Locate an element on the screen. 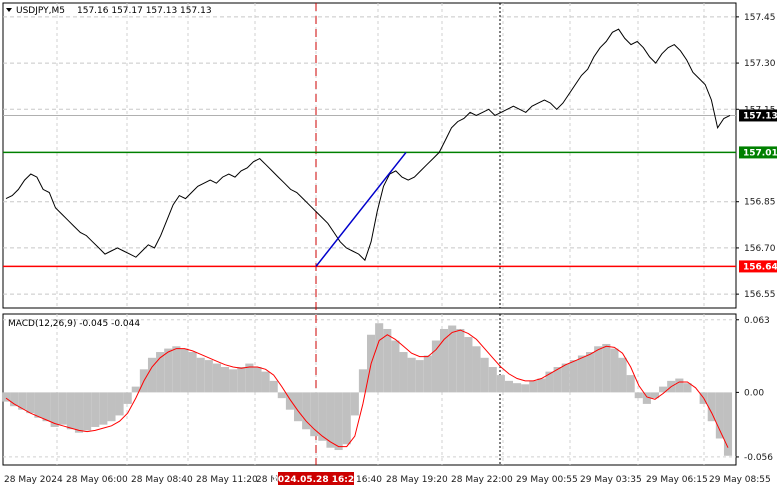  symbol-collapse-icon is located at coordinates (9, 10).